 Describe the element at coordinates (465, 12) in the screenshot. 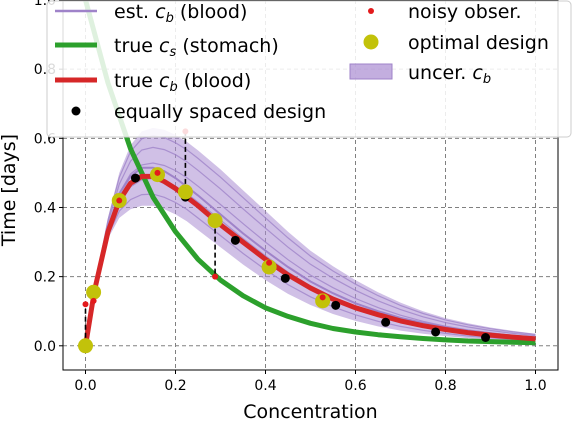

I see `legend-label-noisy: noisy obser.` at that location.